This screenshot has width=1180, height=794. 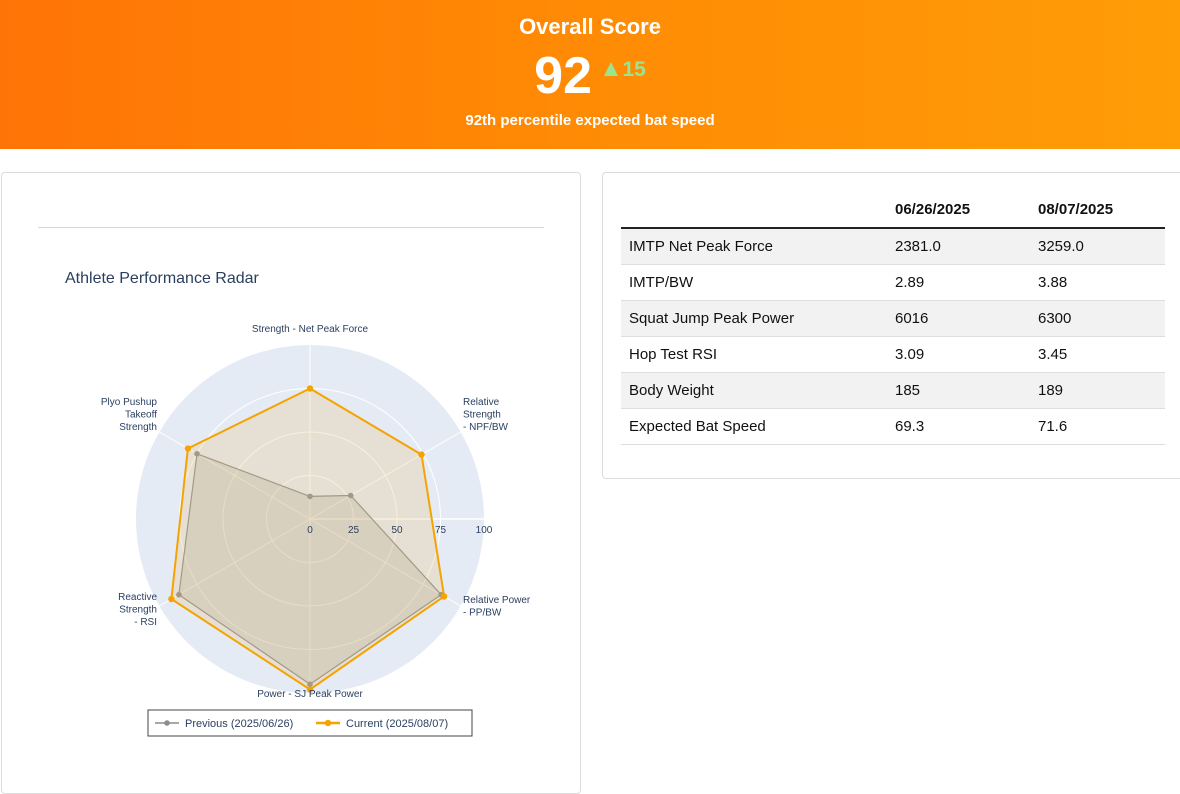 I want to click on overall-score-value: 92, so click(x=563, y=76).